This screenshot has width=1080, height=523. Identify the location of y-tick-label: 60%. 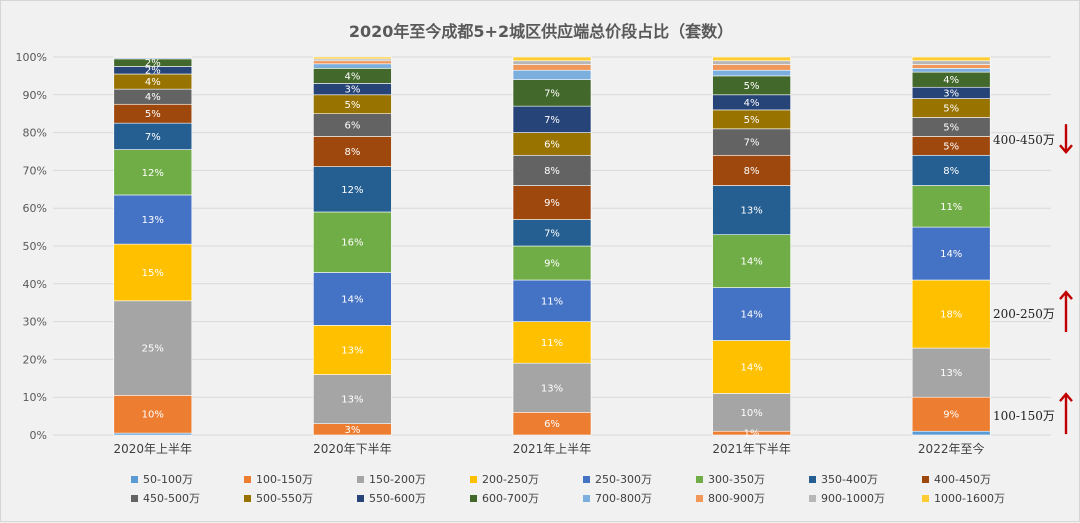
(35, 208).